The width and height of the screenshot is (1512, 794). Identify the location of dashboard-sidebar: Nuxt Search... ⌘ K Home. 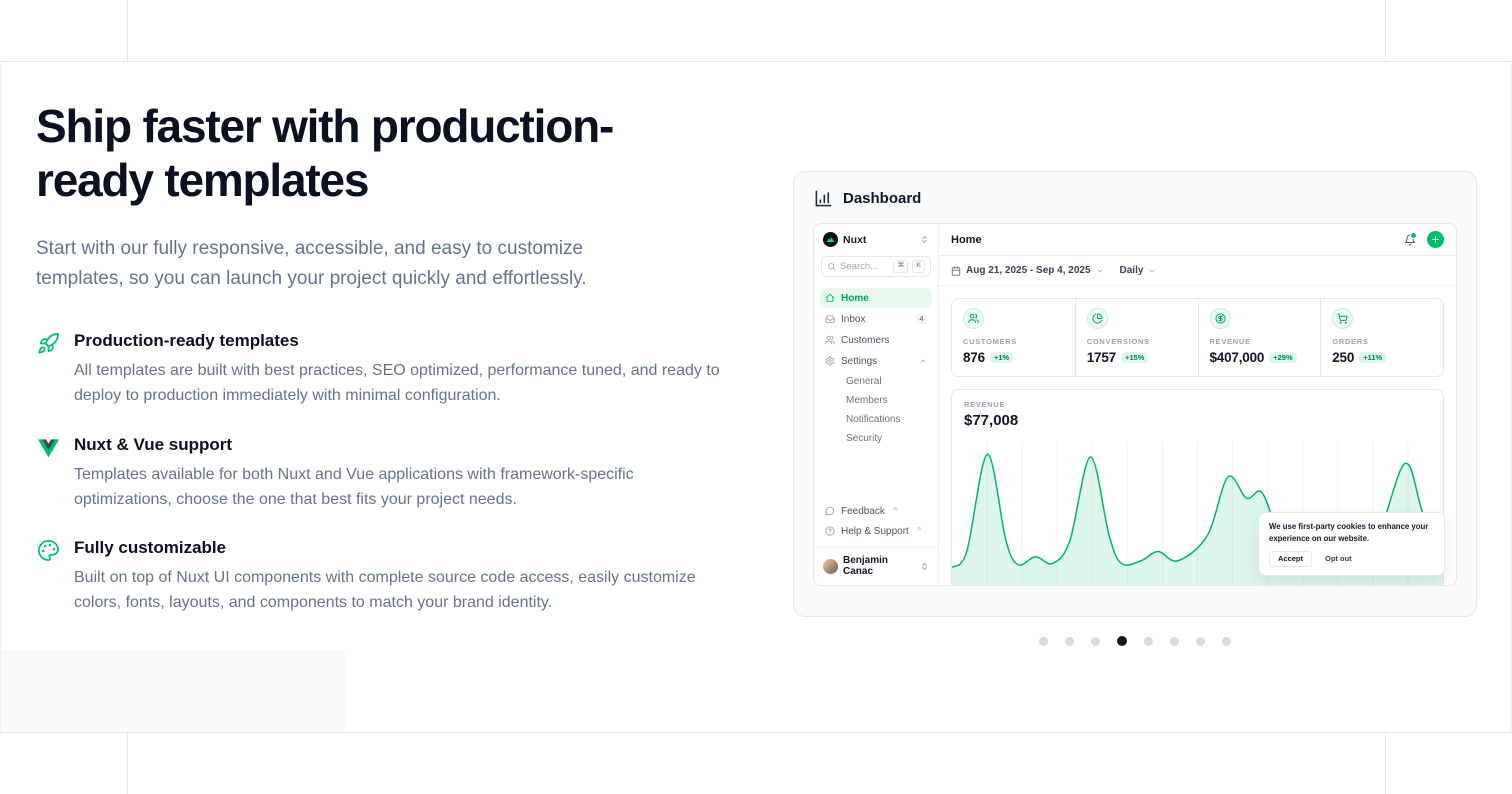
(876, 404).